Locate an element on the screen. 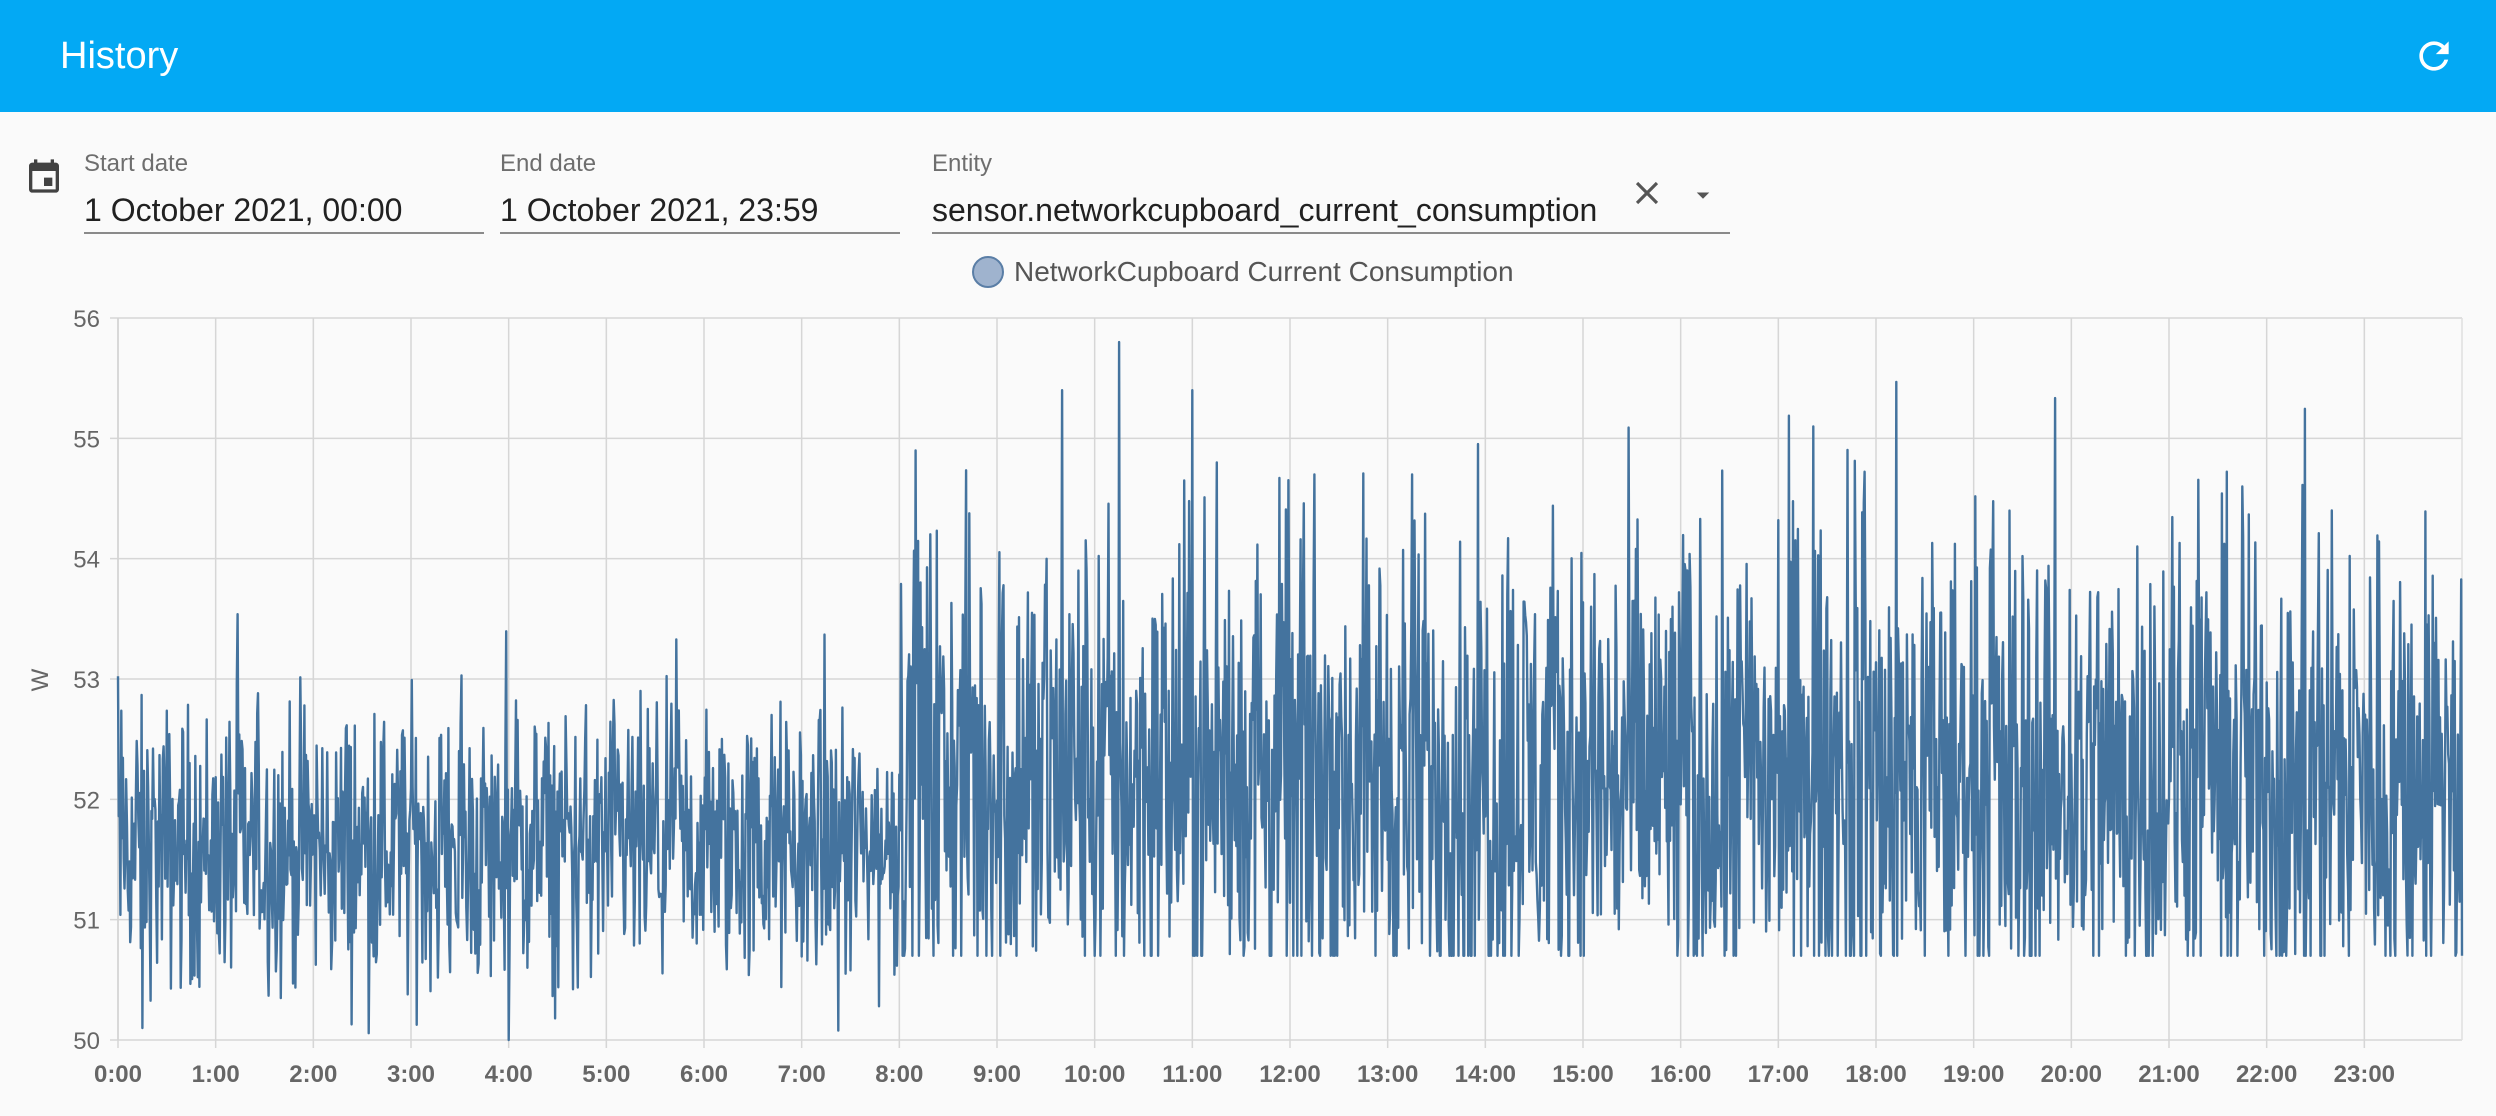  end-date-label: End date is located at coordinates (548, 163).